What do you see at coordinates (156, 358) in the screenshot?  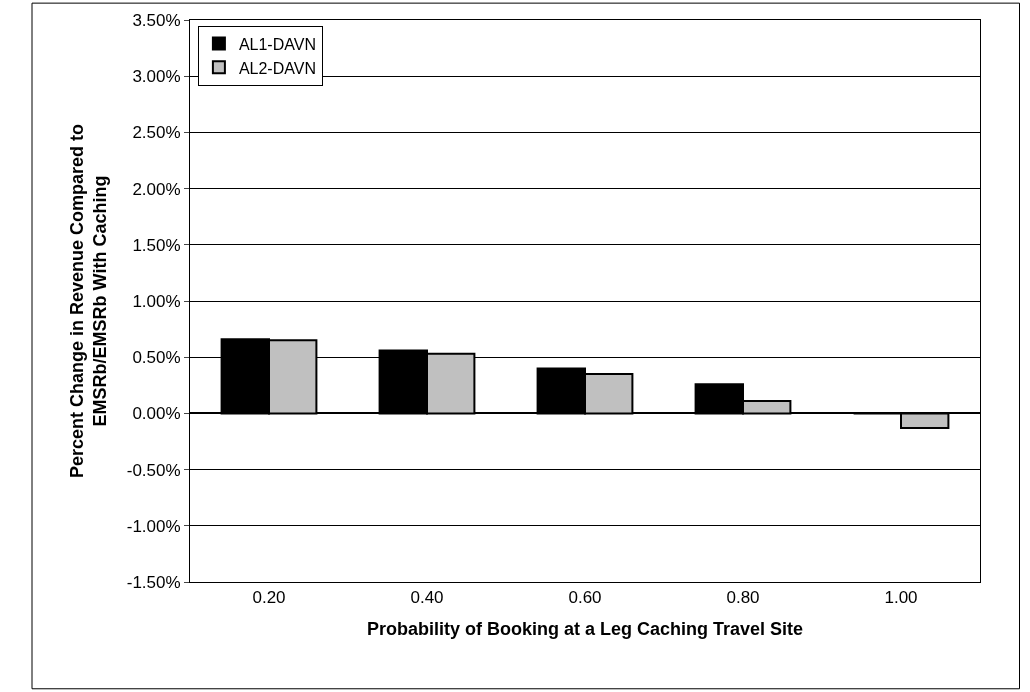 I see `y-tick-label: 0.50%` at bounding box center [156, 358].